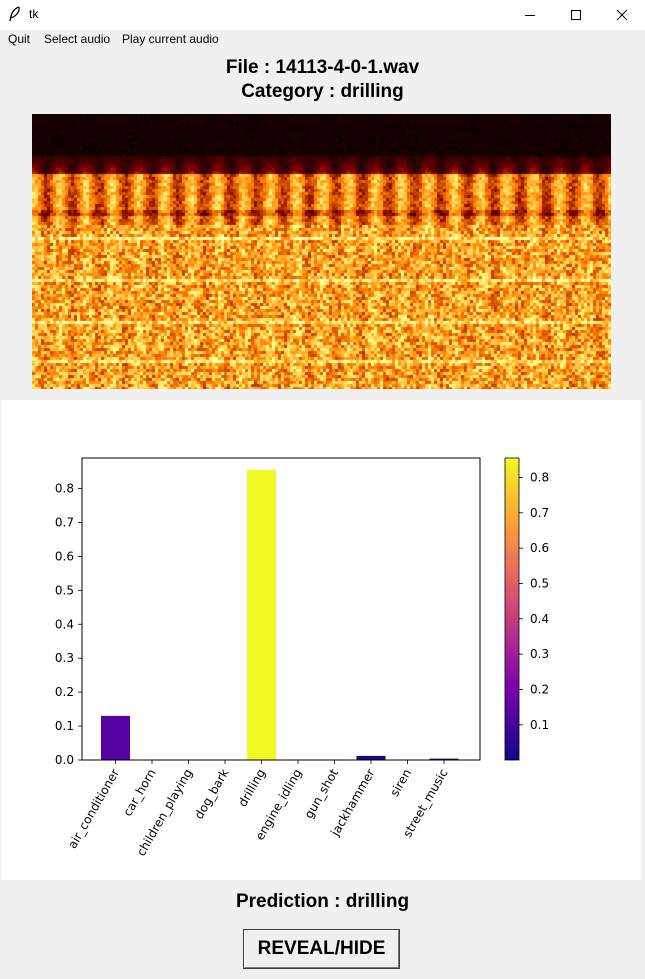  I want to click on menu-play-current-audio: Play current audio, so click(170, 39).